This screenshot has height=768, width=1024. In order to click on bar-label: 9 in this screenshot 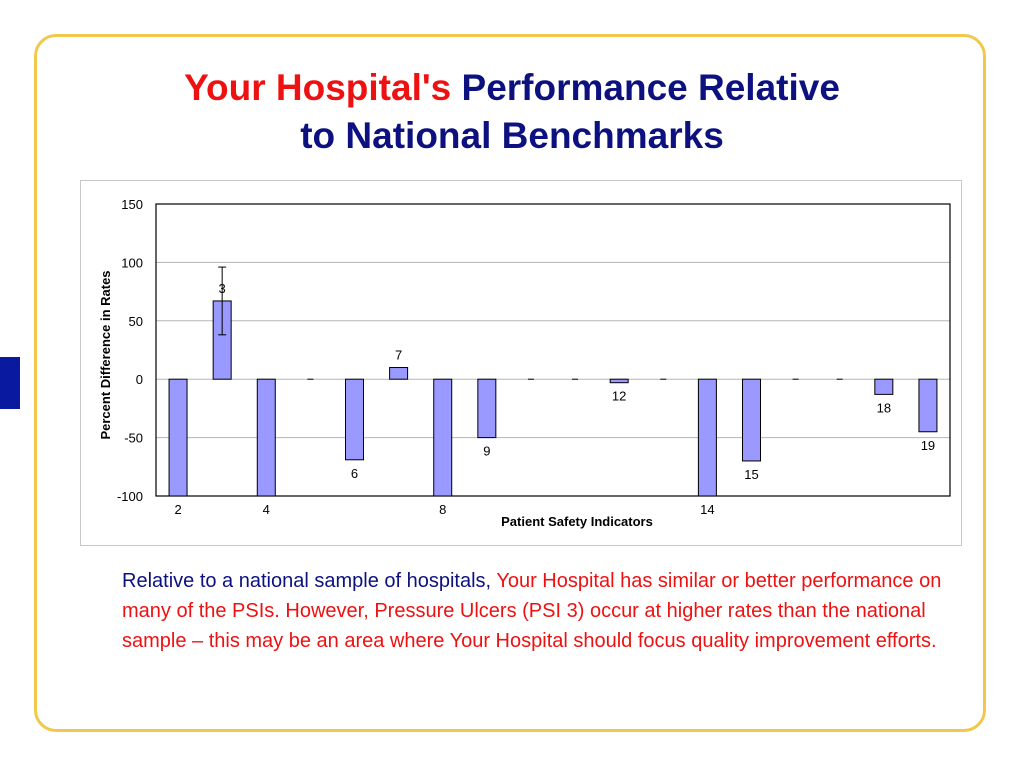, I will do `click(486, 451)`.